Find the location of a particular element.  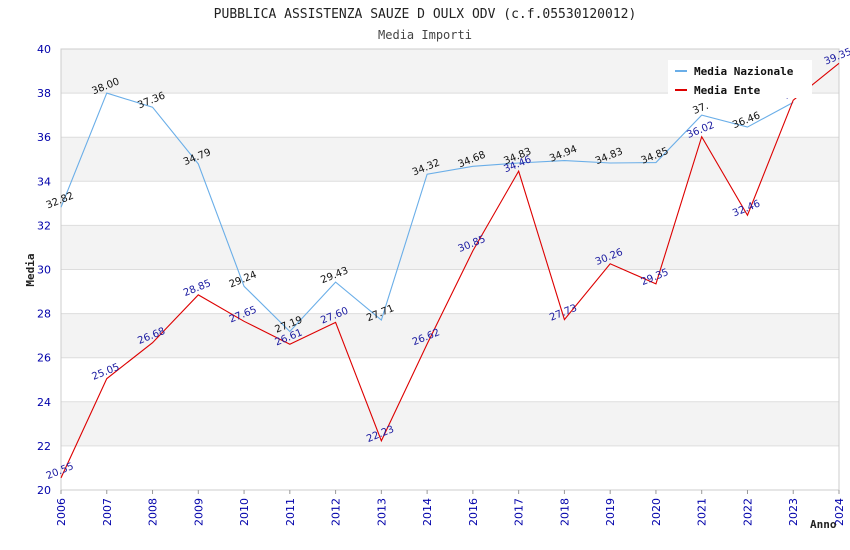

x-tick-label: 2023 is located at coordinates (793, 512).